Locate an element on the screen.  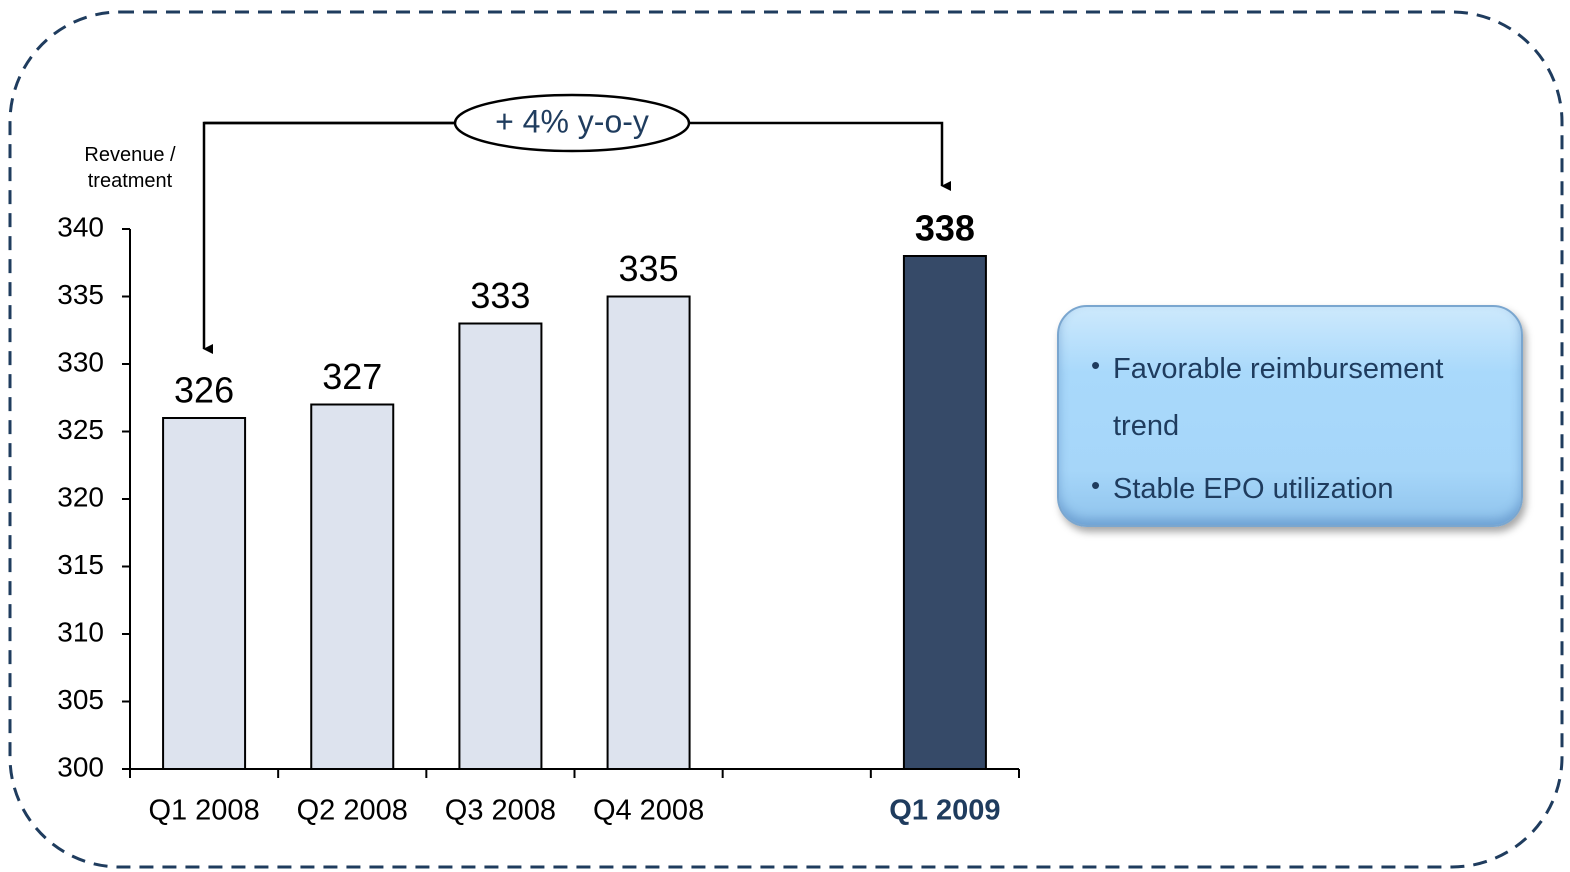
value-label: 333 is located at coordinates (500, 295).